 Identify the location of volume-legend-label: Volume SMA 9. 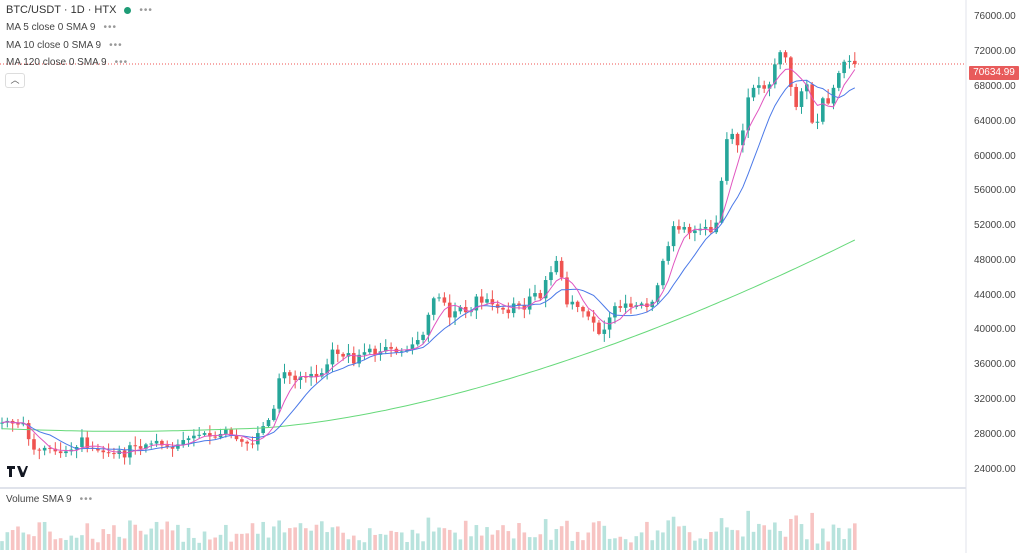
(39, 499).